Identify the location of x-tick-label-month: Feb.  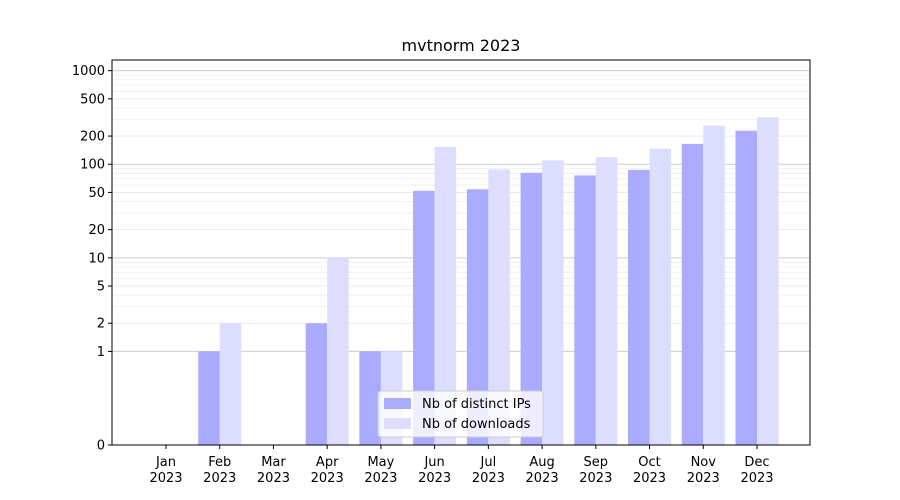
(219, 462).